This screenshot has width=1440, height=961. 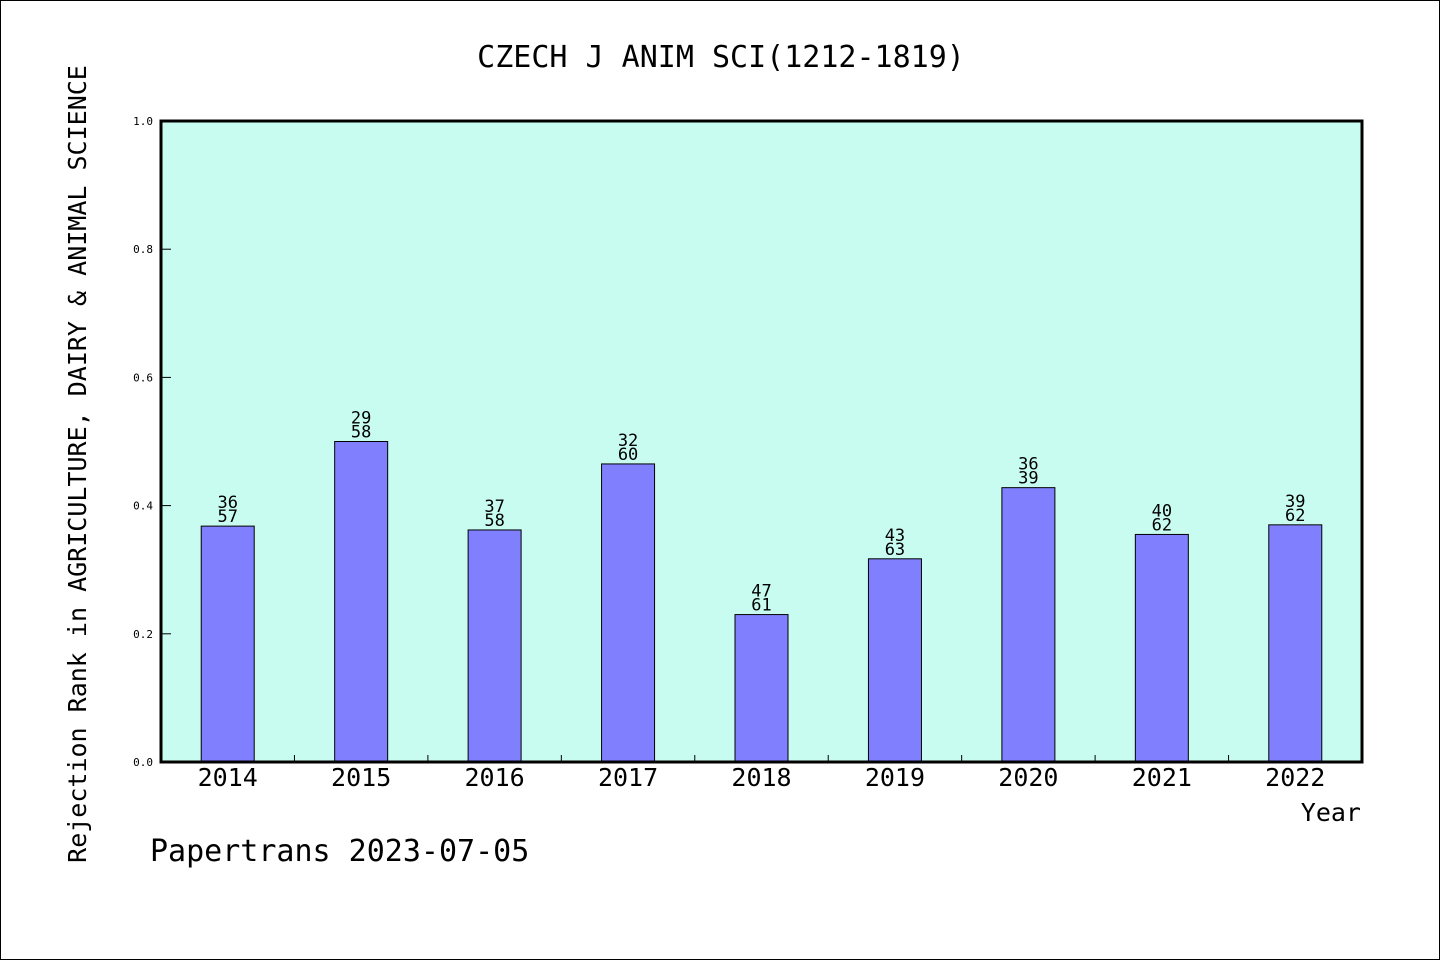 What do you see at coordinates (895, 777) in the screenshot?
I see `x-tick-label: 2019` at bounding box center [895, 777].